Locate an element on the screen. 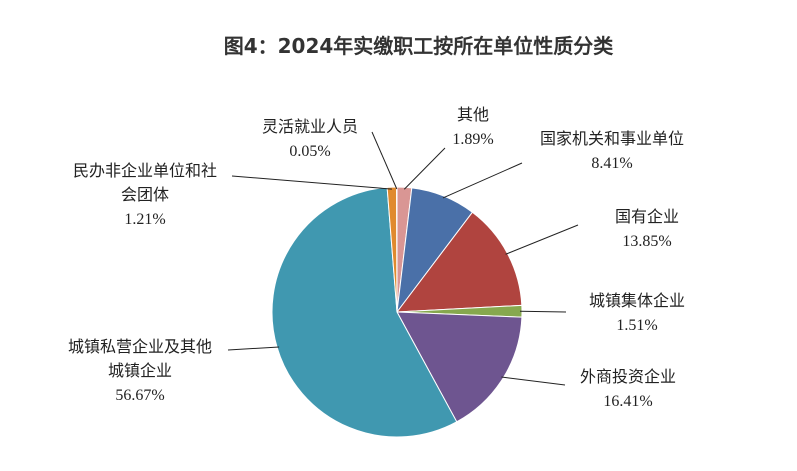 Image resolution: width=797 pixels, height=471 pixels. category-label: 国有企业 is located at coordinates (647, 217).